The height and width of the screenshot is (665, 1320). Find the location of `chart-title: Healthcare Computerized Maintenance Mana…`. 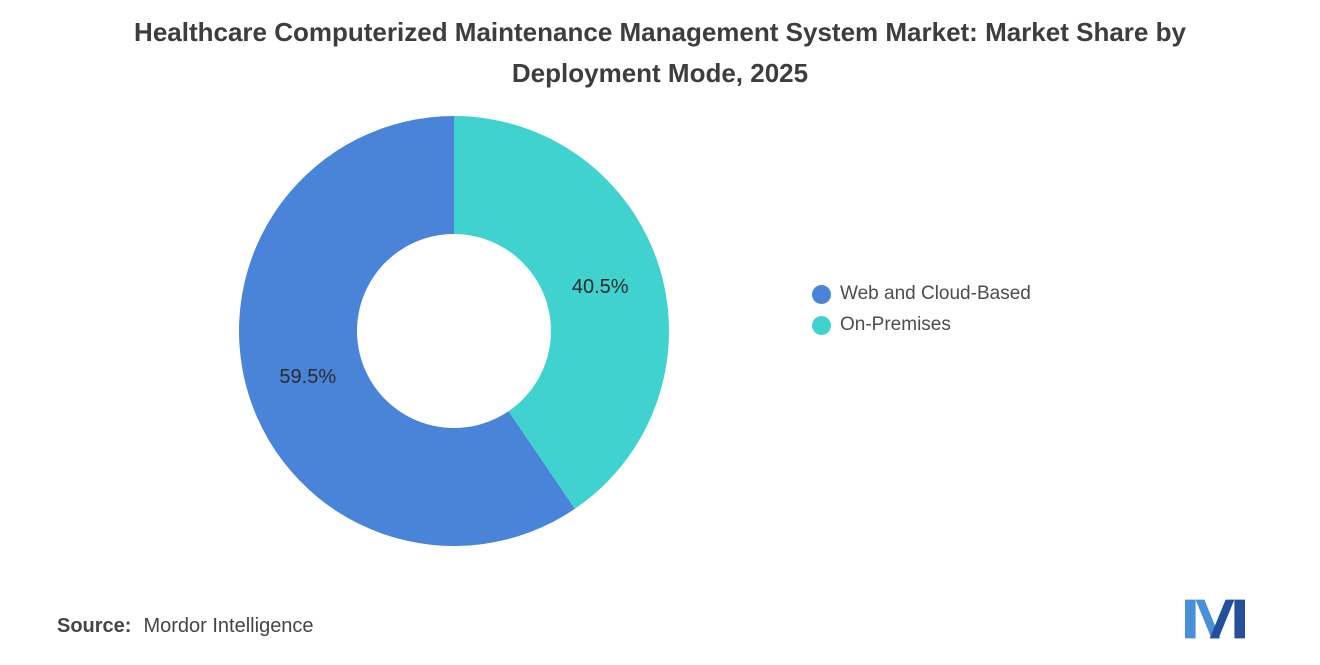

chart-title: Healthcare Computerized Maintenance Mana… is located at coordinates (660, 53).